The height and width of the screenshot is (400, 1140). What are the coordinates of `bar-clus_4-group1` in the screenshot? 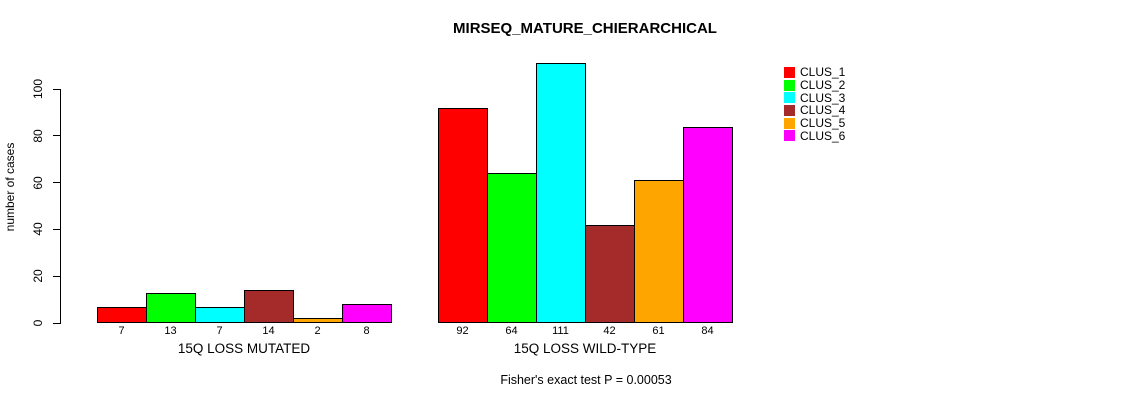 It's located at (269, 306).